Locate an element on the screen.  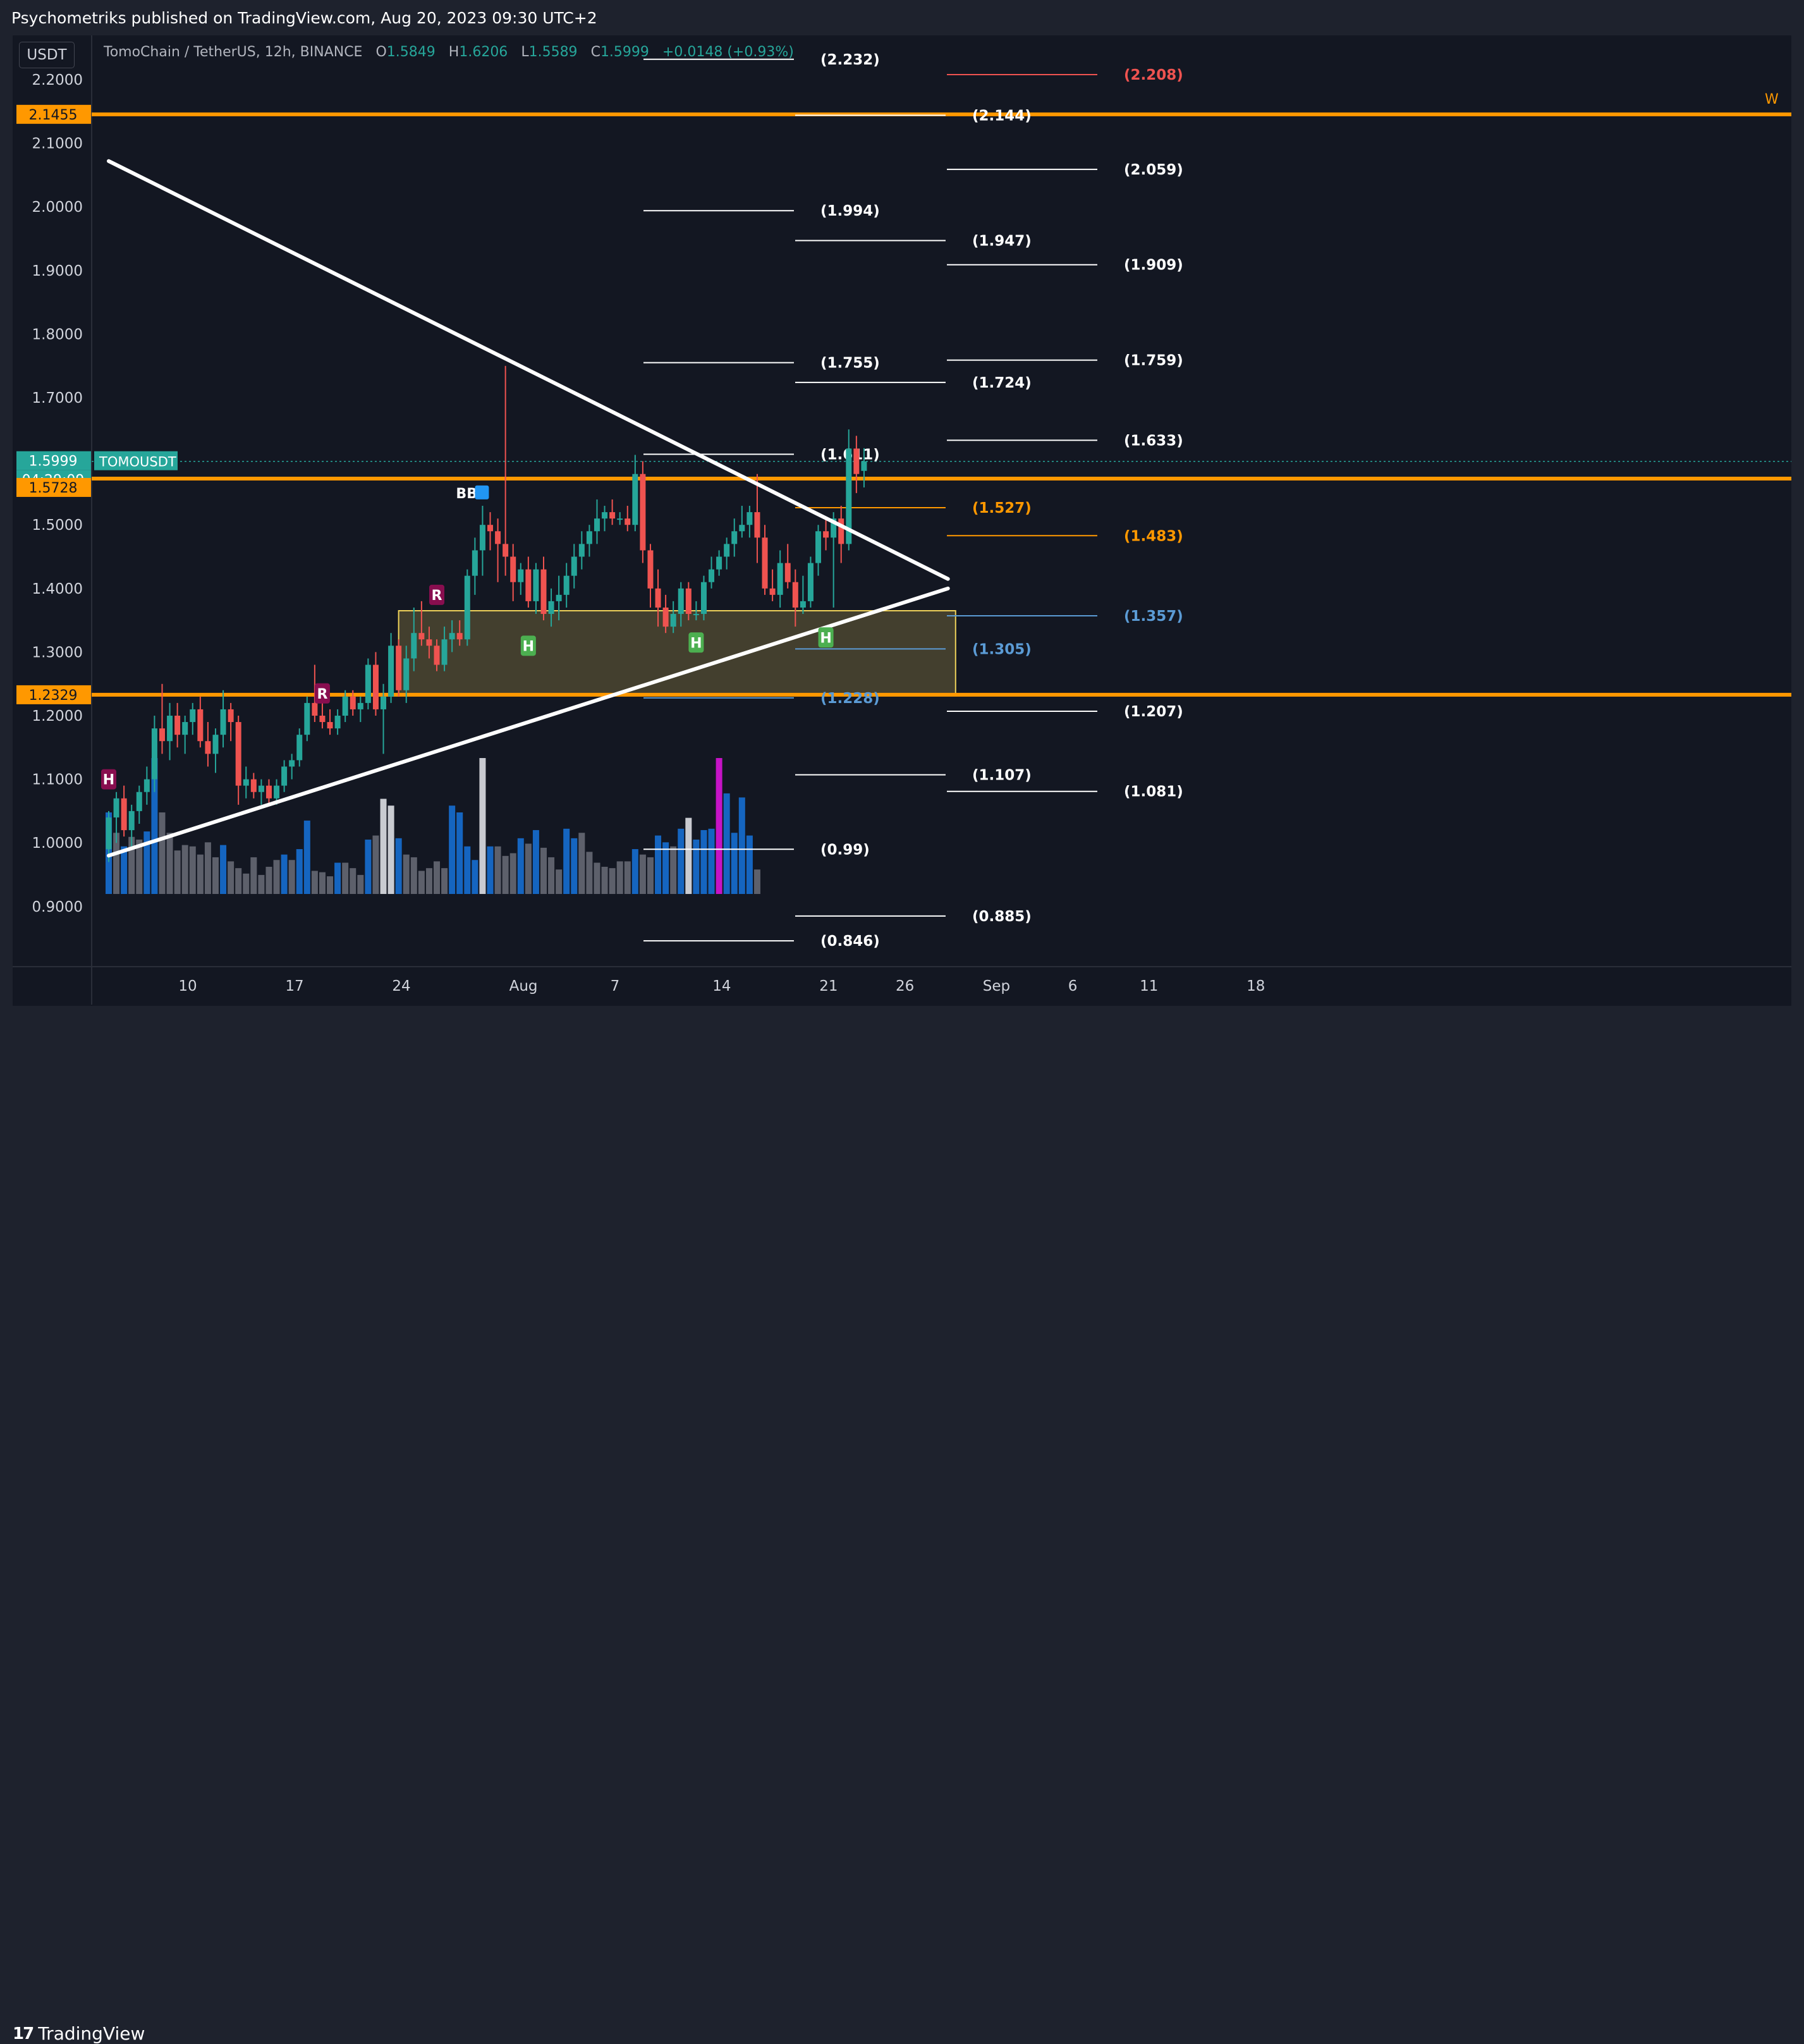
x-tick-label: Sep is located at coordinates (996, 986).